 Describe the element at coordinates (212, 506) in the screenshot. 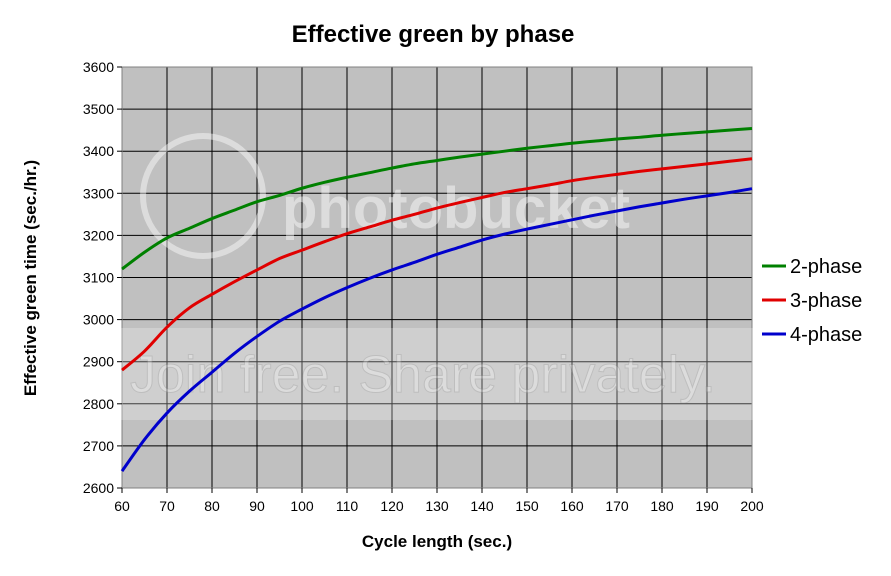

I see `x-tick-label: 80` at that location.